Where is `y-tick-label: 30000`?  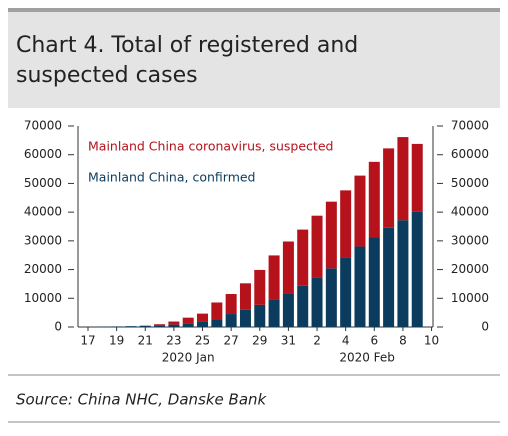
y-tick-label: 30000 is located at coordinates (43, 240).